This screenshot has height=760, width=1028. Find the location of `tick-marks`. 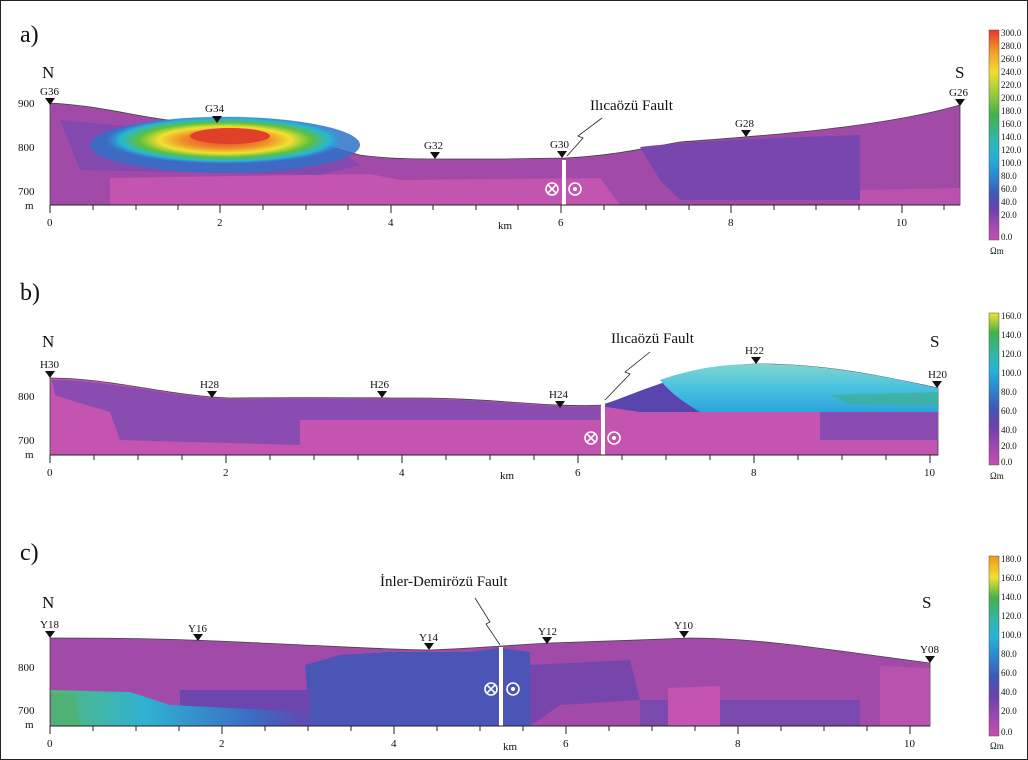

tick-marks is located at coordinates (497, 209).